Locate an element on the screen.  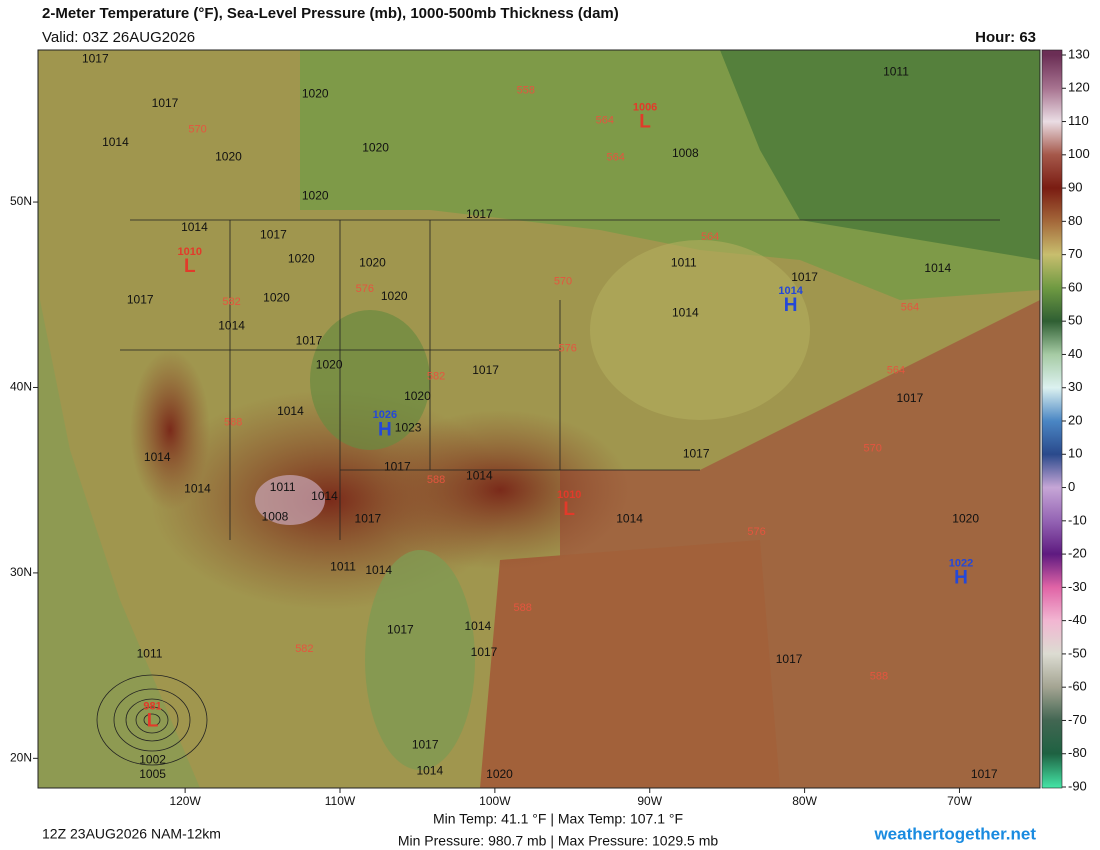
x-tick-label: 120W is located at coordinates (185, 801).